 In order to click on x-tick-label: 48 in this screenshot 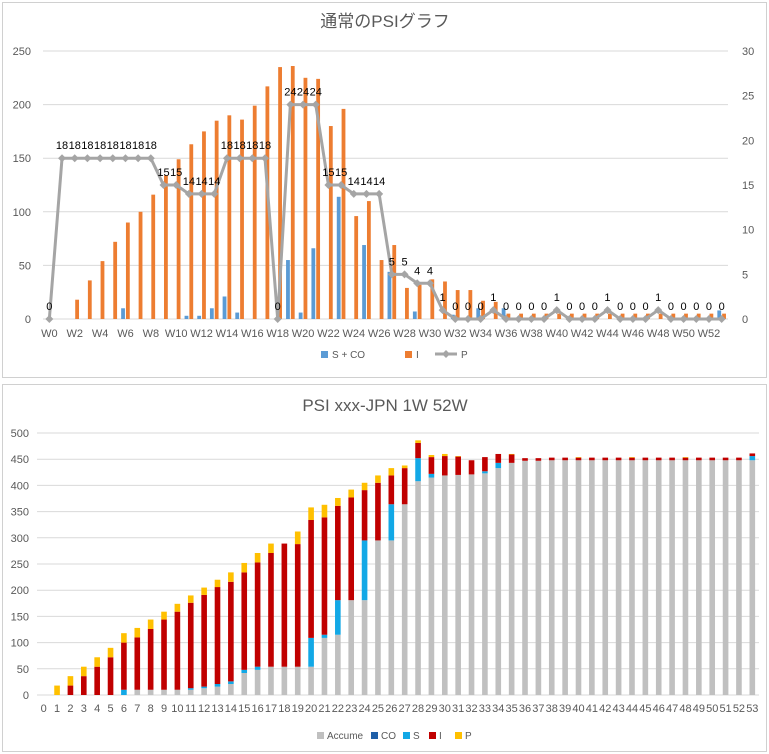, I will do `click(685, 709)`.